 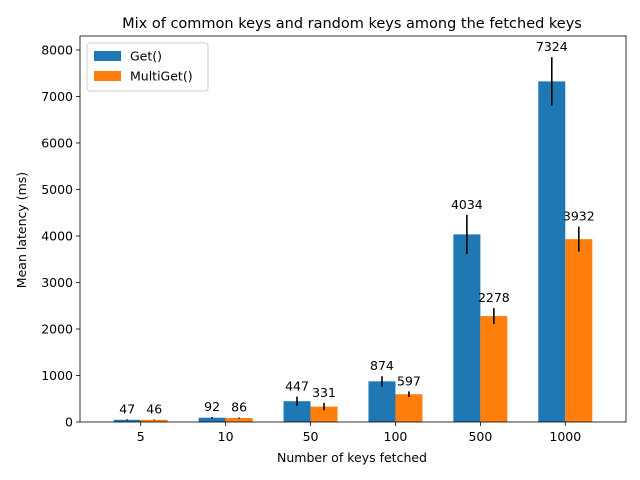 What do you see at coordinates (480, 436) in the screenshot?
I see `x-tick-label: 500` at bounding box center [480, 436].